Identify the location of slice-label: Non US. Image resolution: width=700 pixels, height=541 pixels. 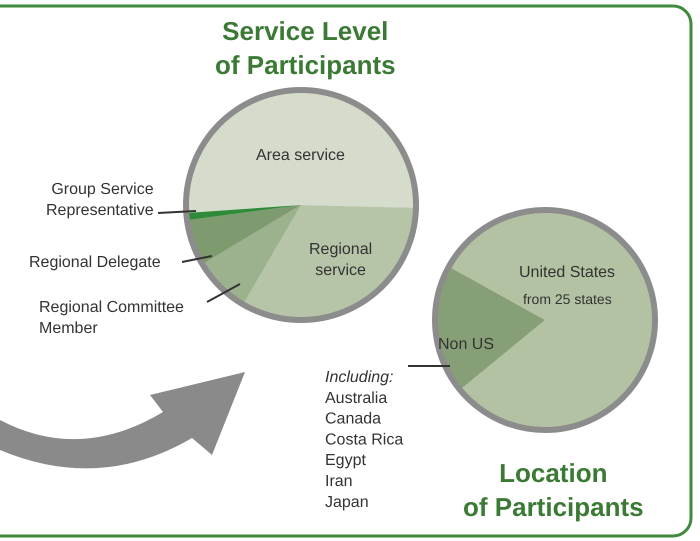
(466, 344).